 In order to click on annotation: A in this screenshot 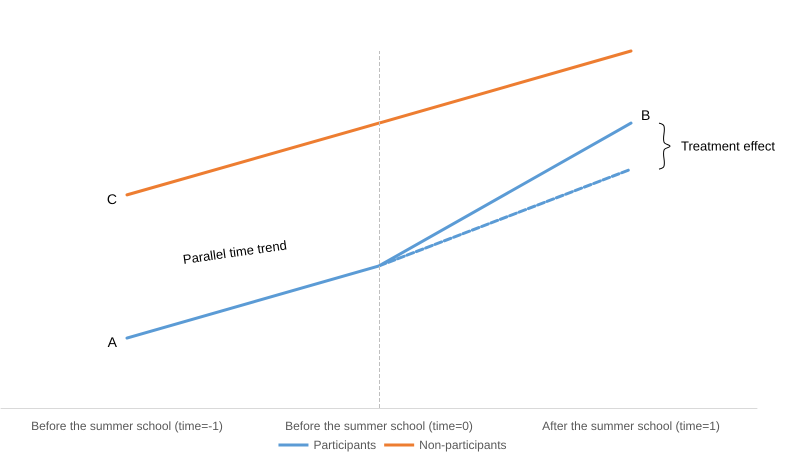, I will do `click(113, 342)`.